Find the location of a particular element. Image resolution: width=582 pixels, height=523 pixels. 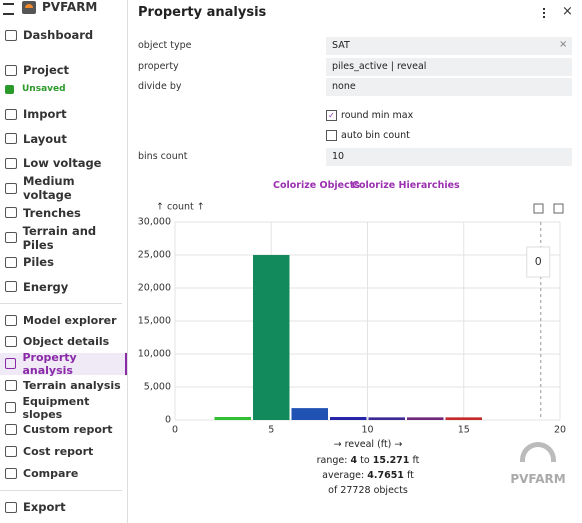

nav-item: Layout is located at coordinates (63, 139).